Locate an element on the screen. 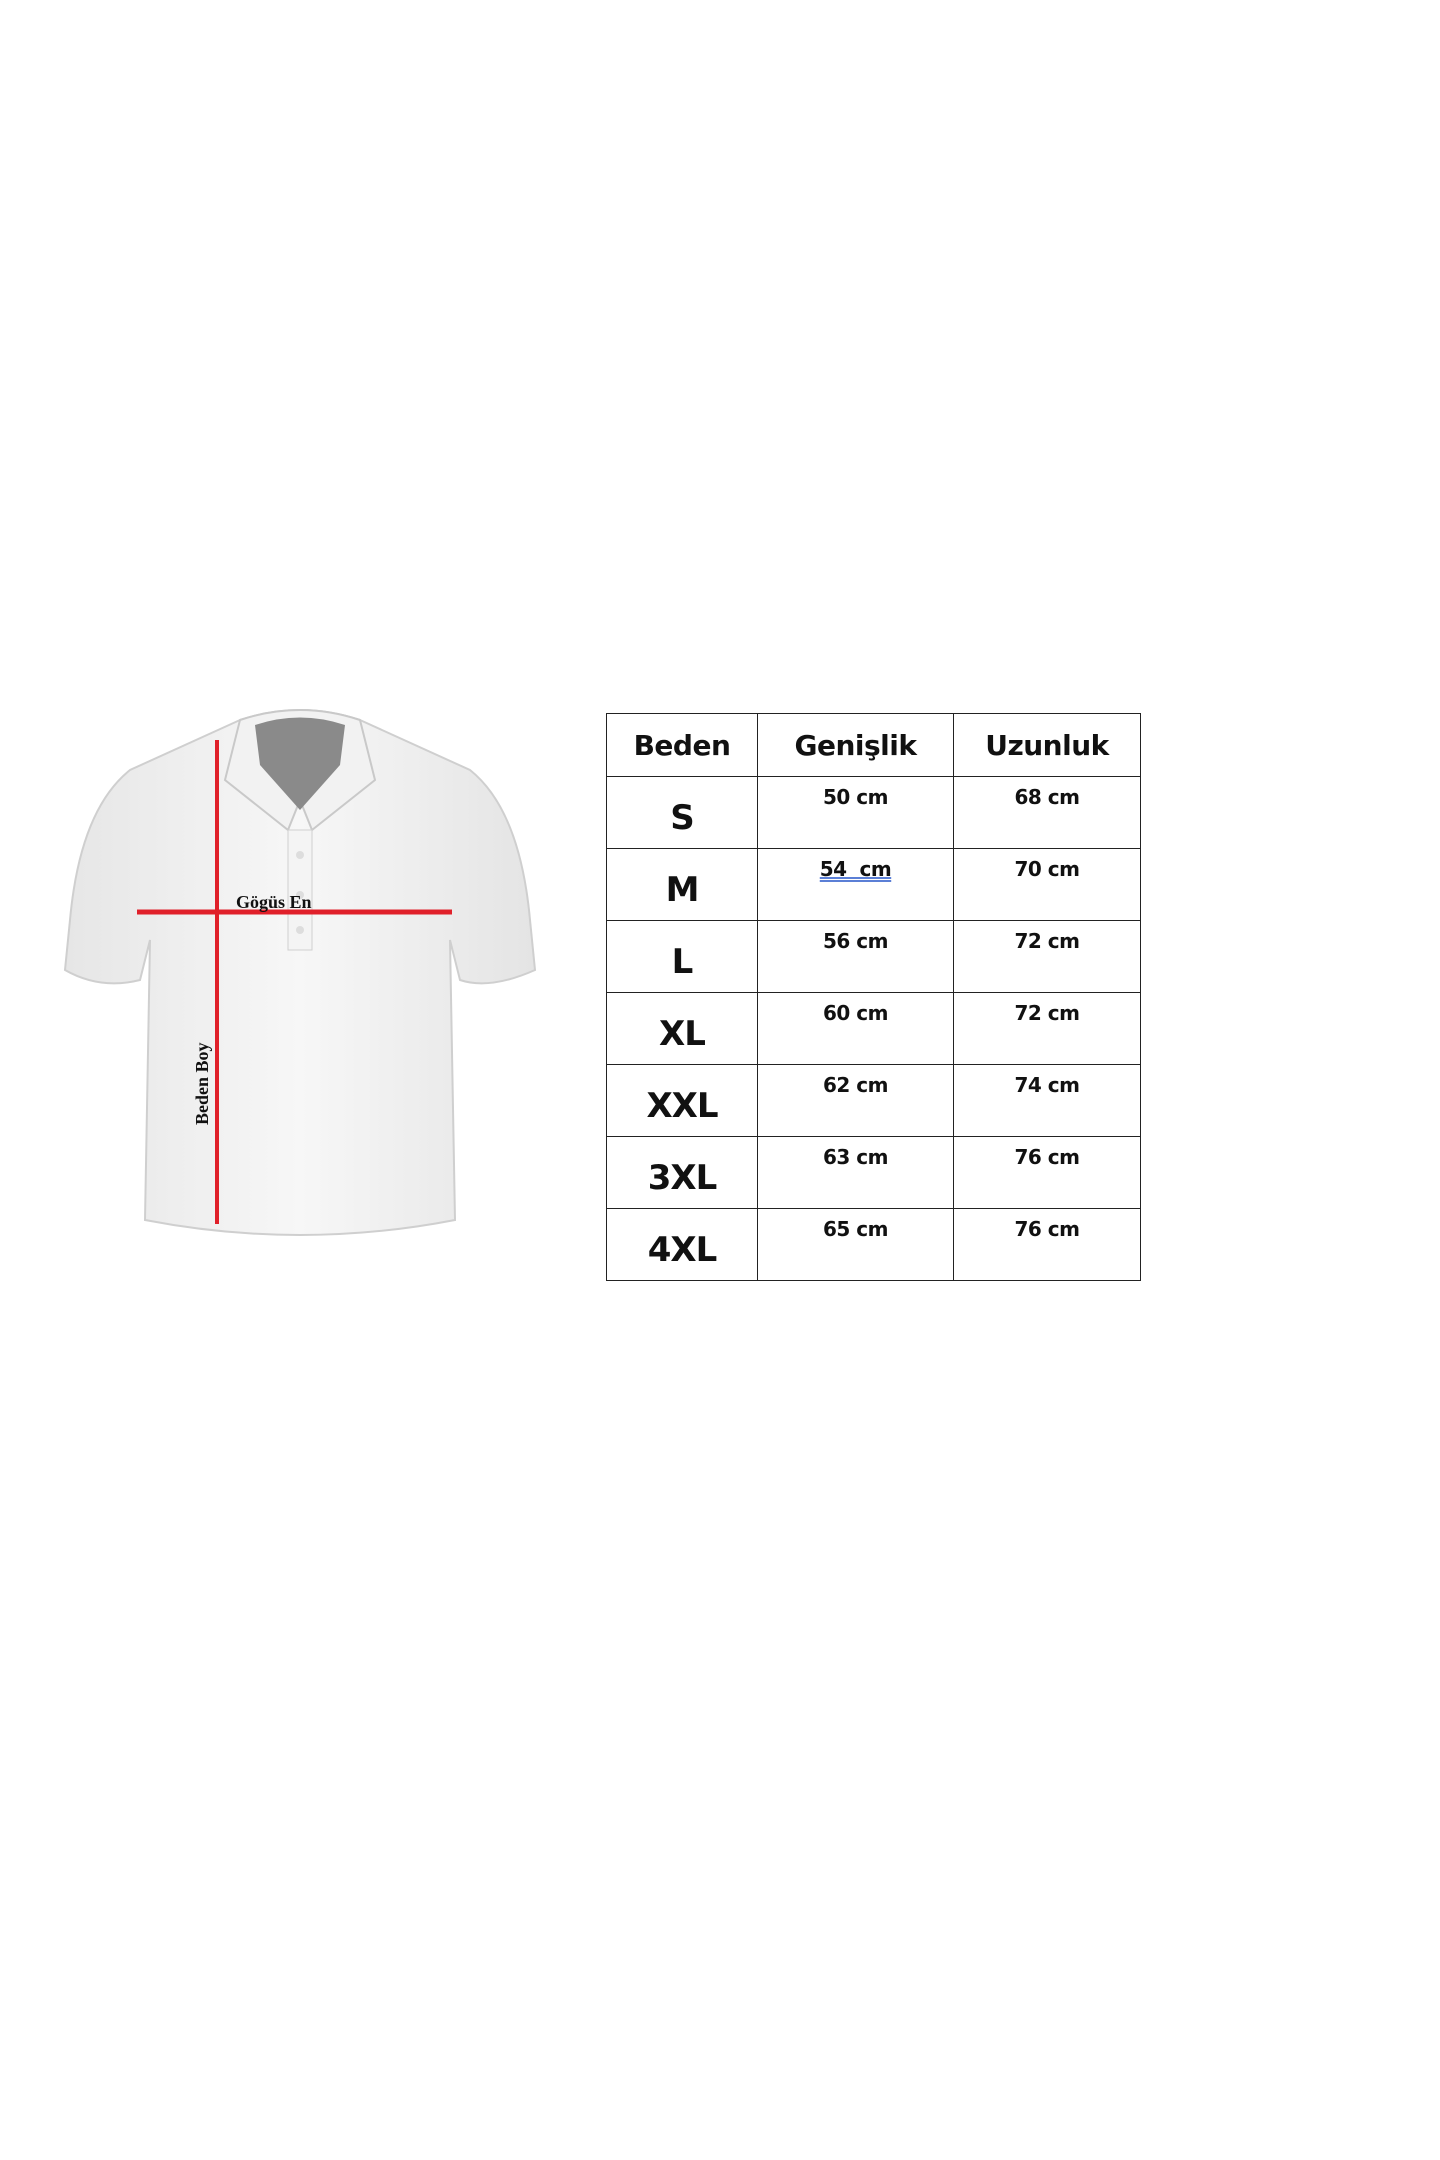 The width and height of the screenshot is (1440, 2160). header-length: Uzunluk is located at coordinates (1047, 745).